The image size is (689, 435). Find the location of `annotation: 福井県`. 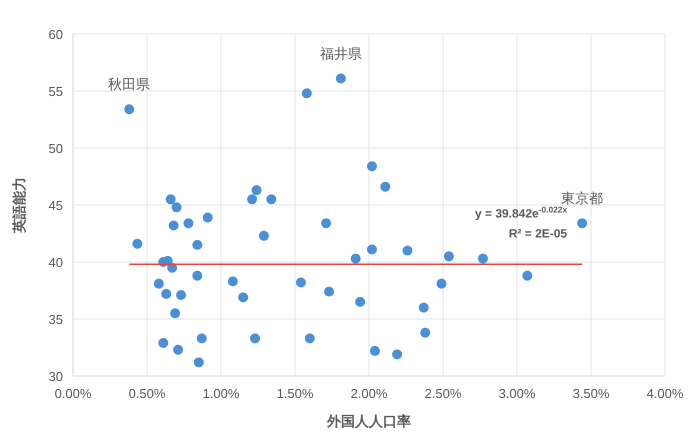

annotation: 福井県 is located at coordinates (341, 53).